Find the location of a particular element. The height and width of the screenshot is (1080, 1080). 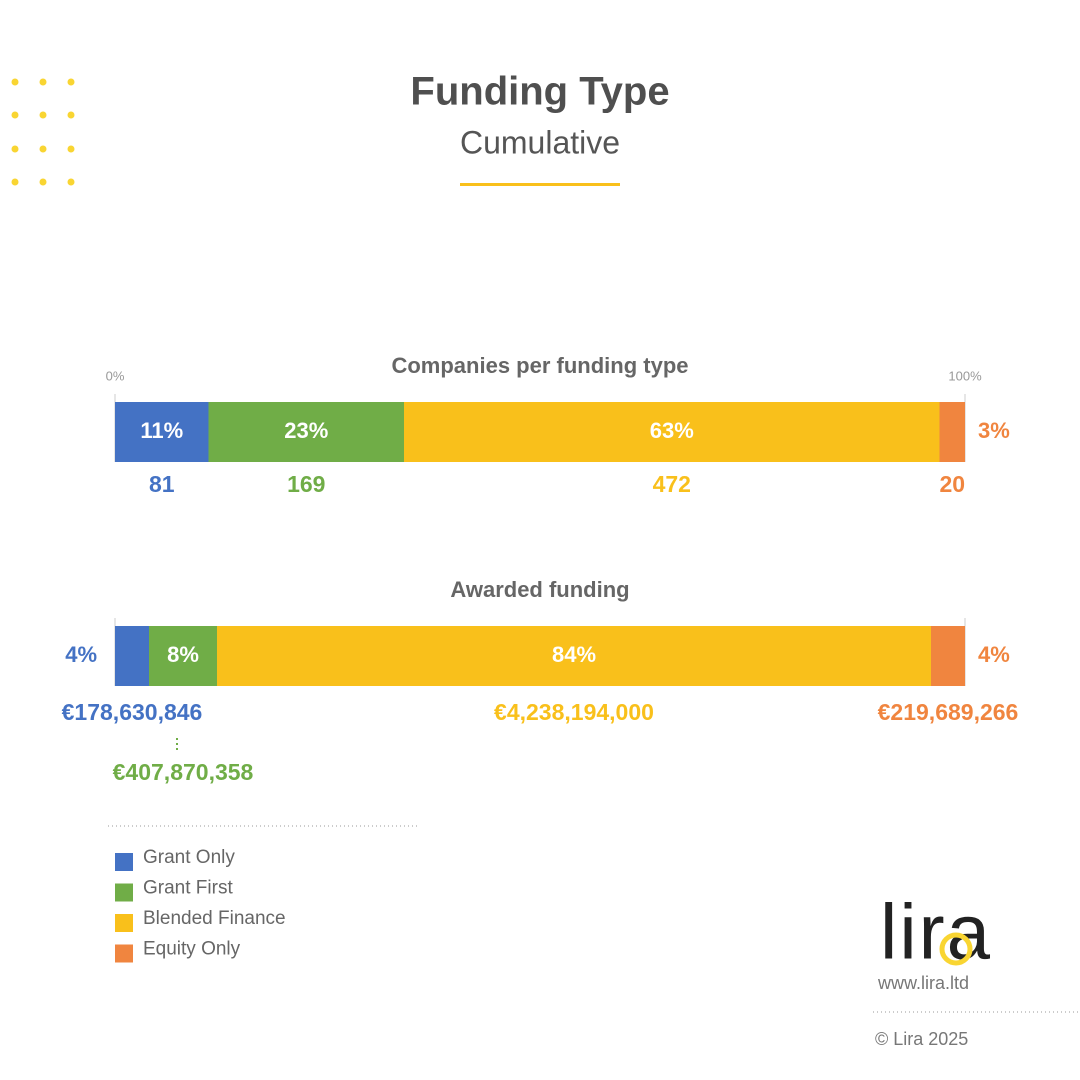

count-label: 472 is located at coordinates (672, 484).